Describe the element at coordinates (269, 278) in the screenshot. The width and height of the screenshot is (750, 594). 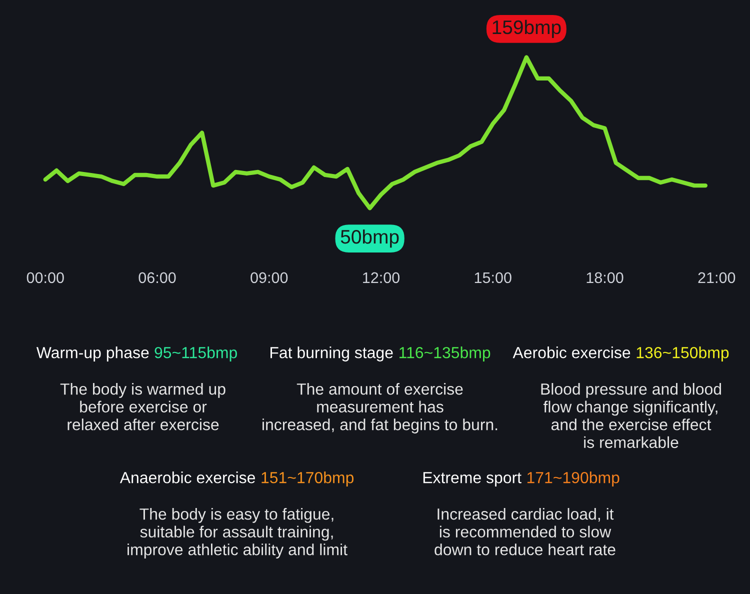
I see `x-tick-label: 09:00` at that location.